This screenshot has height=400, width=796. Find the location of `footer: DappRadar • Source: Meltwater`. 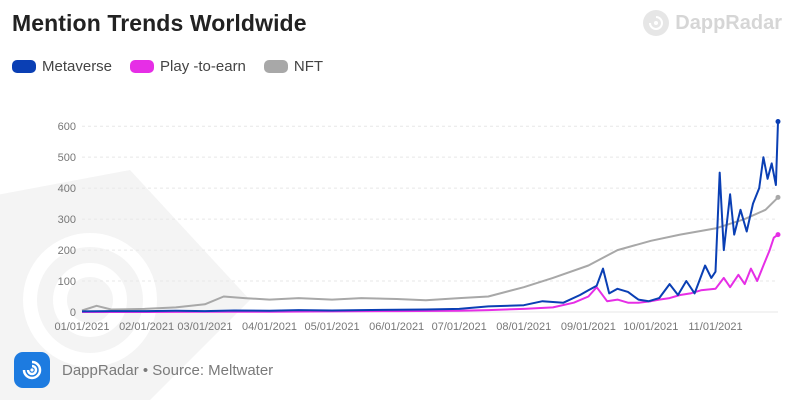

footer: DappRadar • Source: Meltwater is located at coordinates (143, 370).